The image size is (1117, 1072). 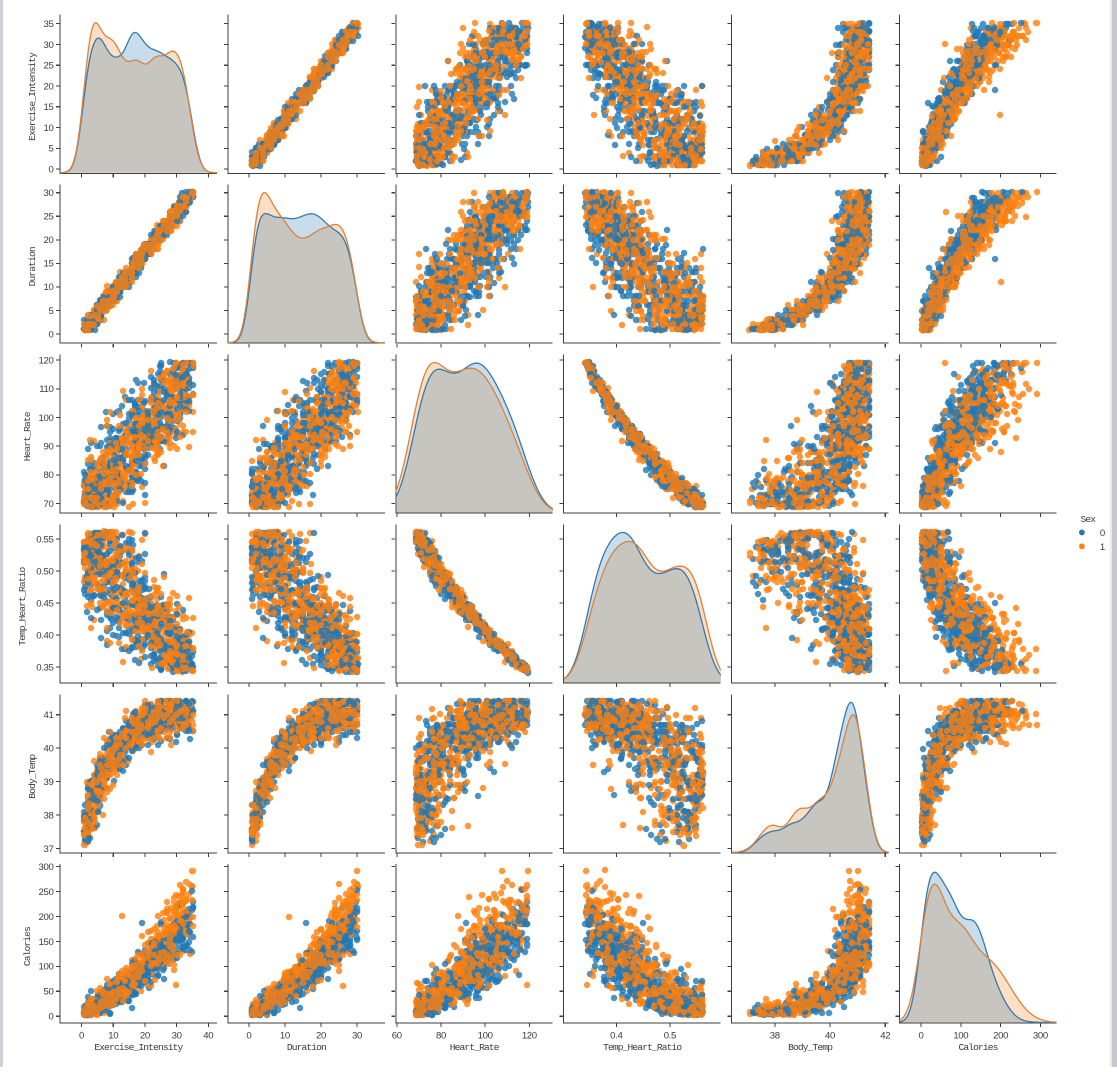 I want to click on svg-text: 35, so click(x=49, y=24).